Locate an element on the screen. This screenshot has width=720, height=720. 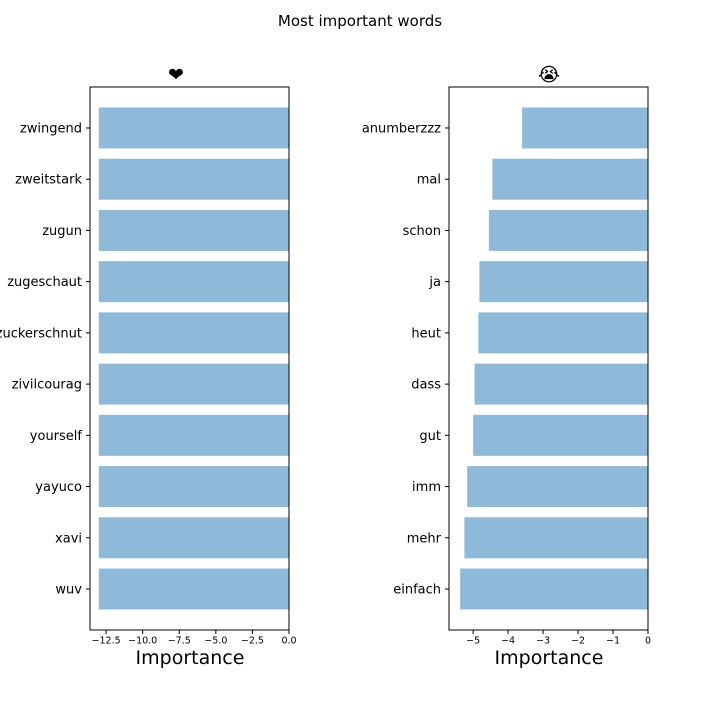
x-tick-label: −2.5 is located at coordinates (252, 641).